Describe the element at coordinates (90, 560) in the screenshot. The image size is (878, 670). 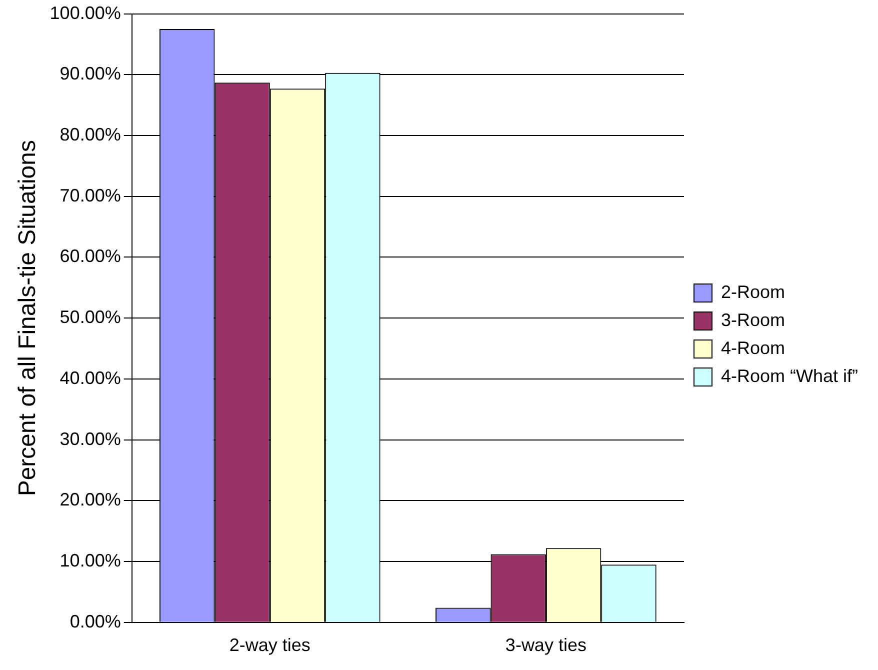
I see `y-tick-label: 10.00%` at that location.